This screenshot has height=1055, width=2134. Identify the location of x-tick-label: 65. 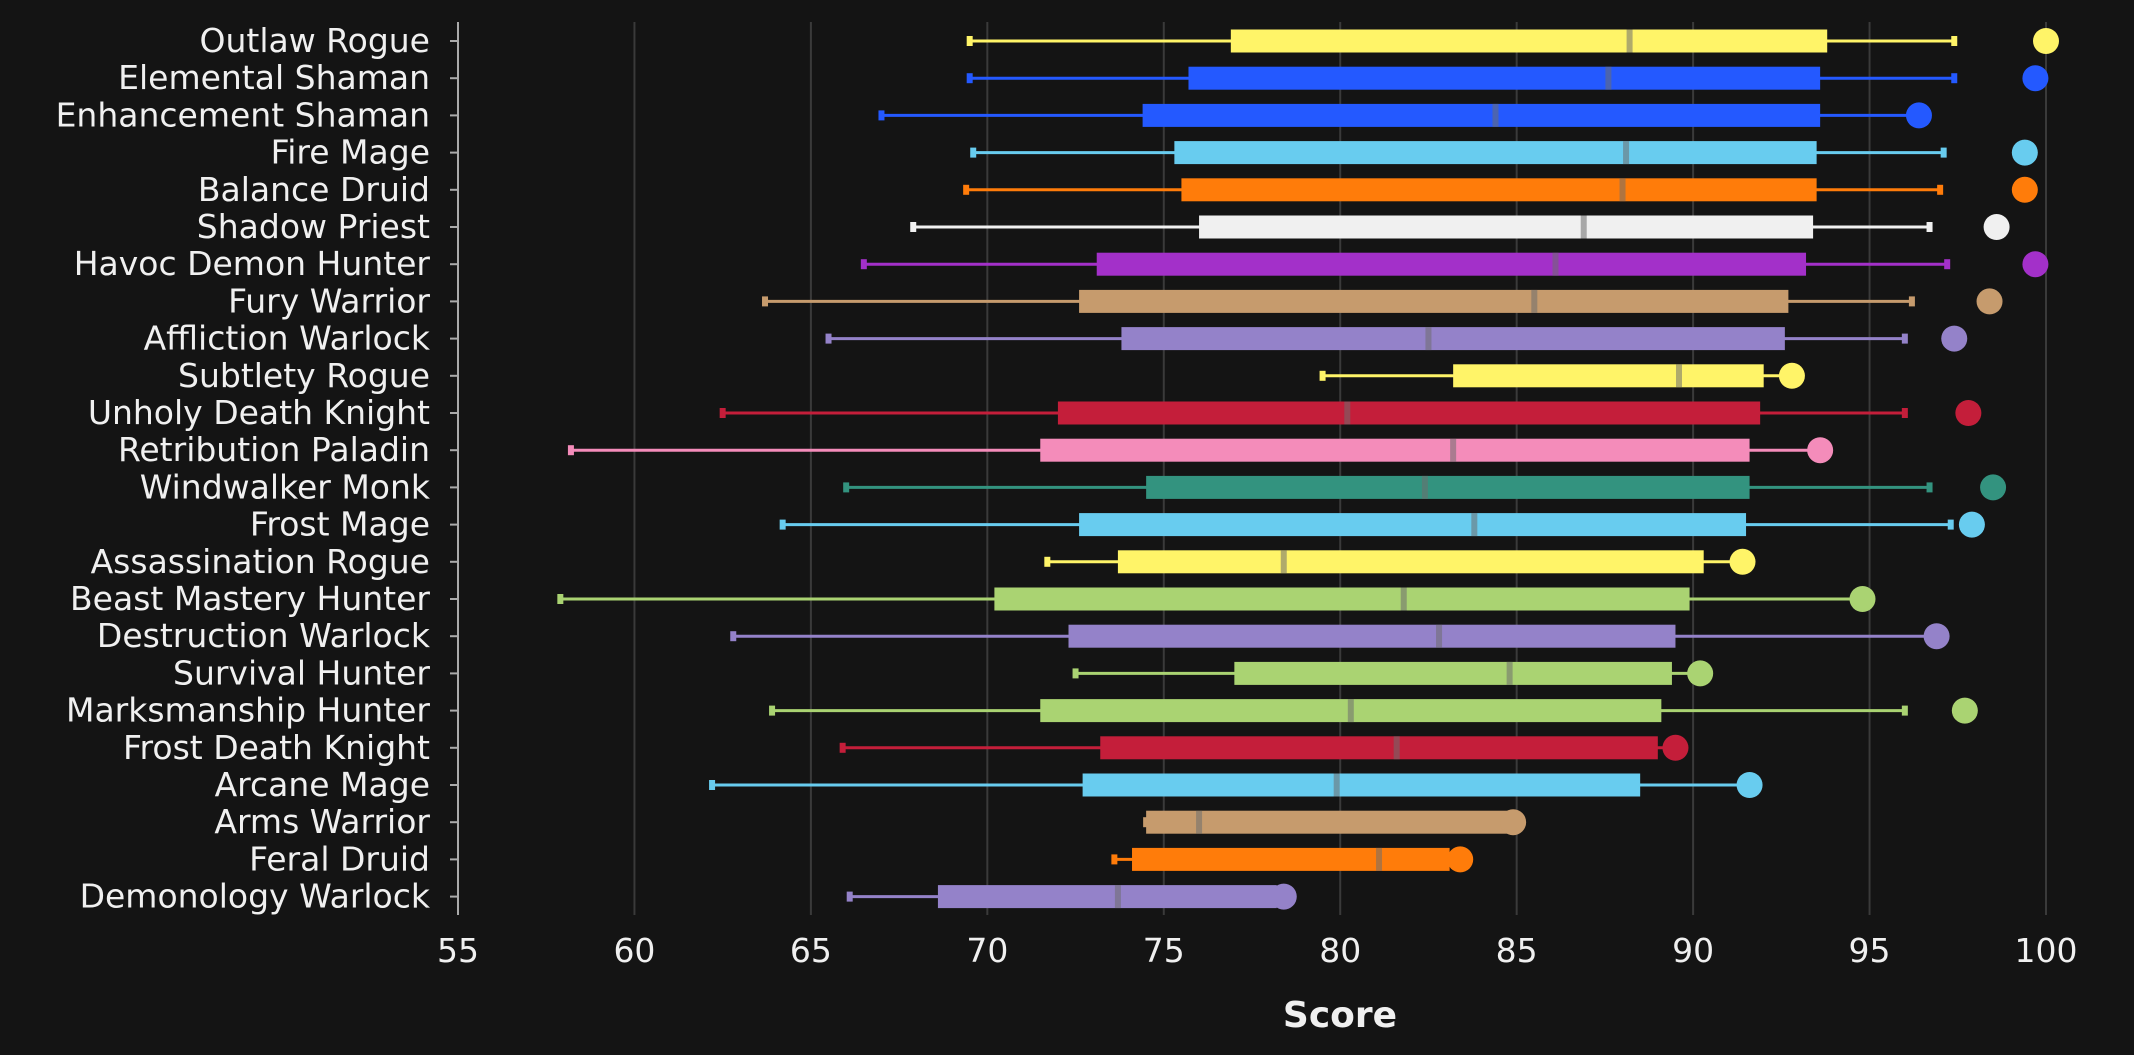
(811, 950).